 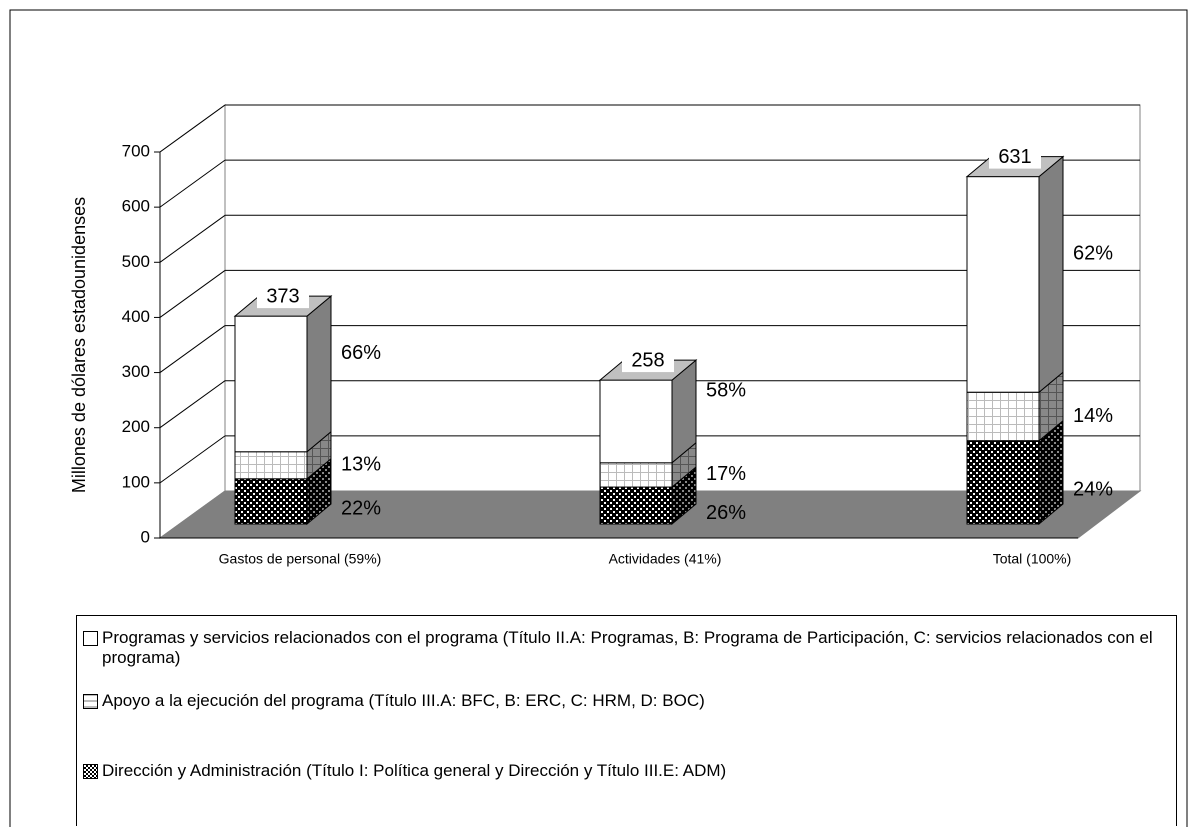 What do you see at coordinates (361, 465) in the screenshot?
I see `data-label: 13%` at bounding box center [361, 465].